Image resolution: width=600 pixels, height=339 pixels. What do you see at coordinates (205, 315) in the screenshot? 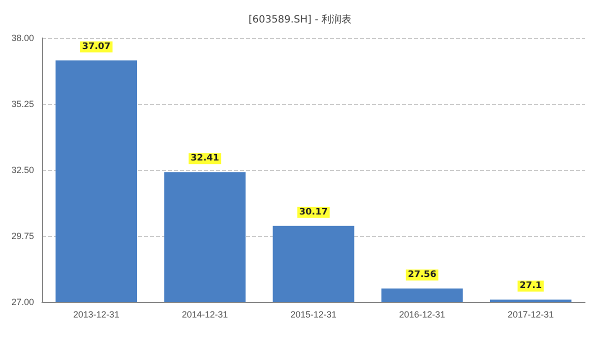
I see `x-tick-label: 2014-12-31` at bounding box center [205, 315].